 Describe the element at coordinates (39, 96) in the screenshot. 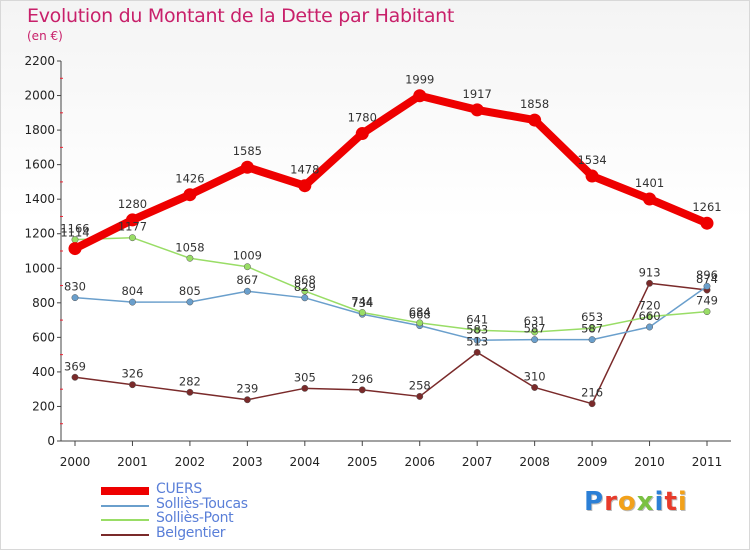

I see `y-tick-label: 2000` at that location.